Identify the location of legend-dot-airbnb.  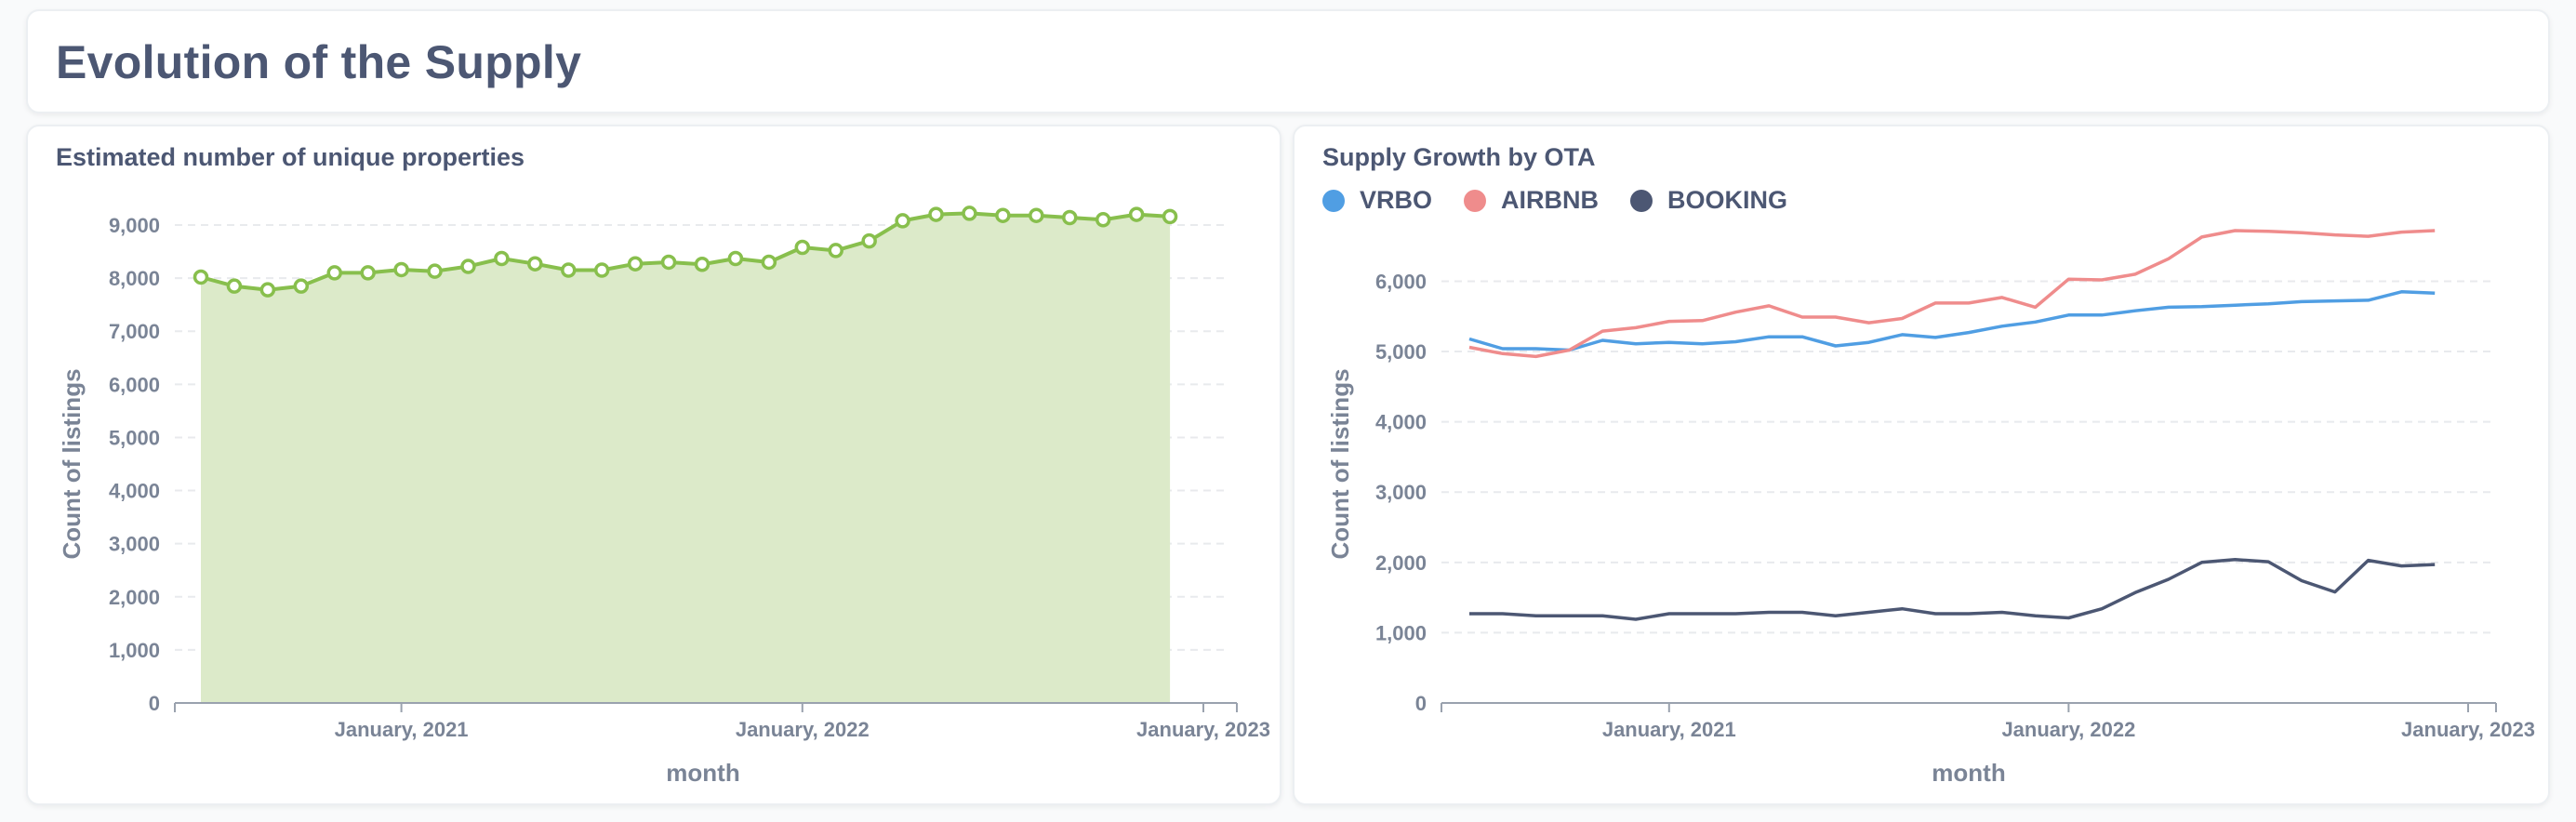
(1475, 200).